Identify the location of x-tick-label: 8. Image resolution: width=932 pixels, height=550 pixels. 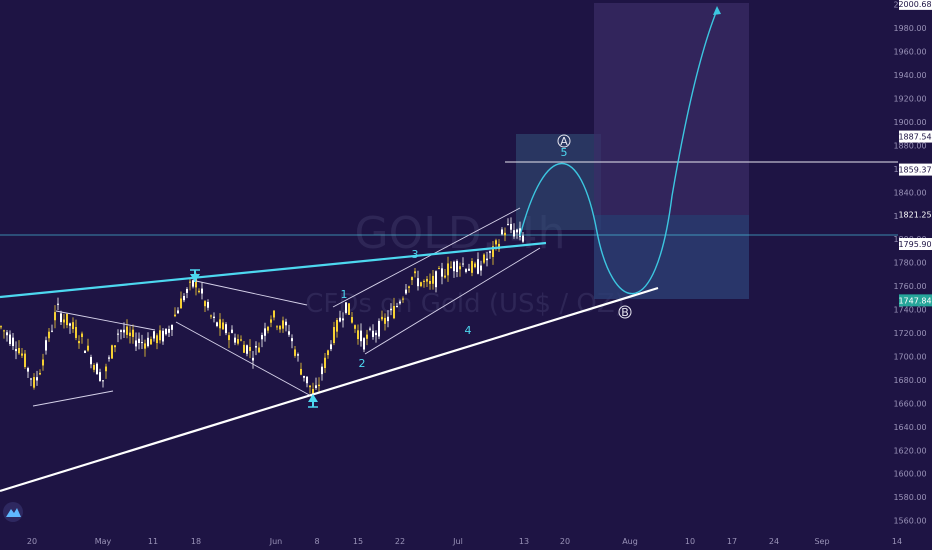
(316, 541).